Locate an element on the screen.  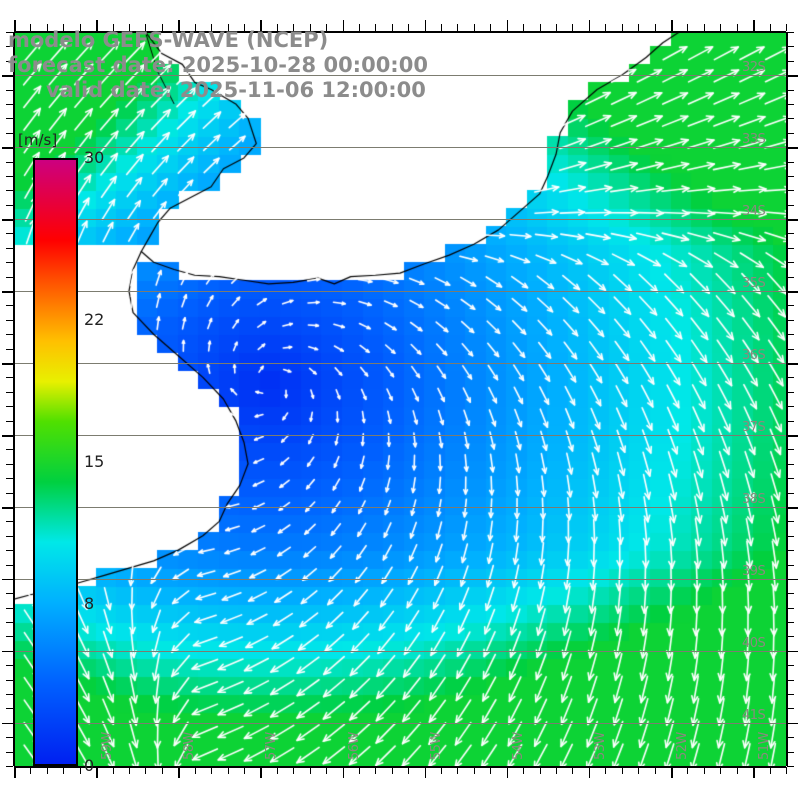
lon-label-58W: 58W is located at coordinates (190, 746).